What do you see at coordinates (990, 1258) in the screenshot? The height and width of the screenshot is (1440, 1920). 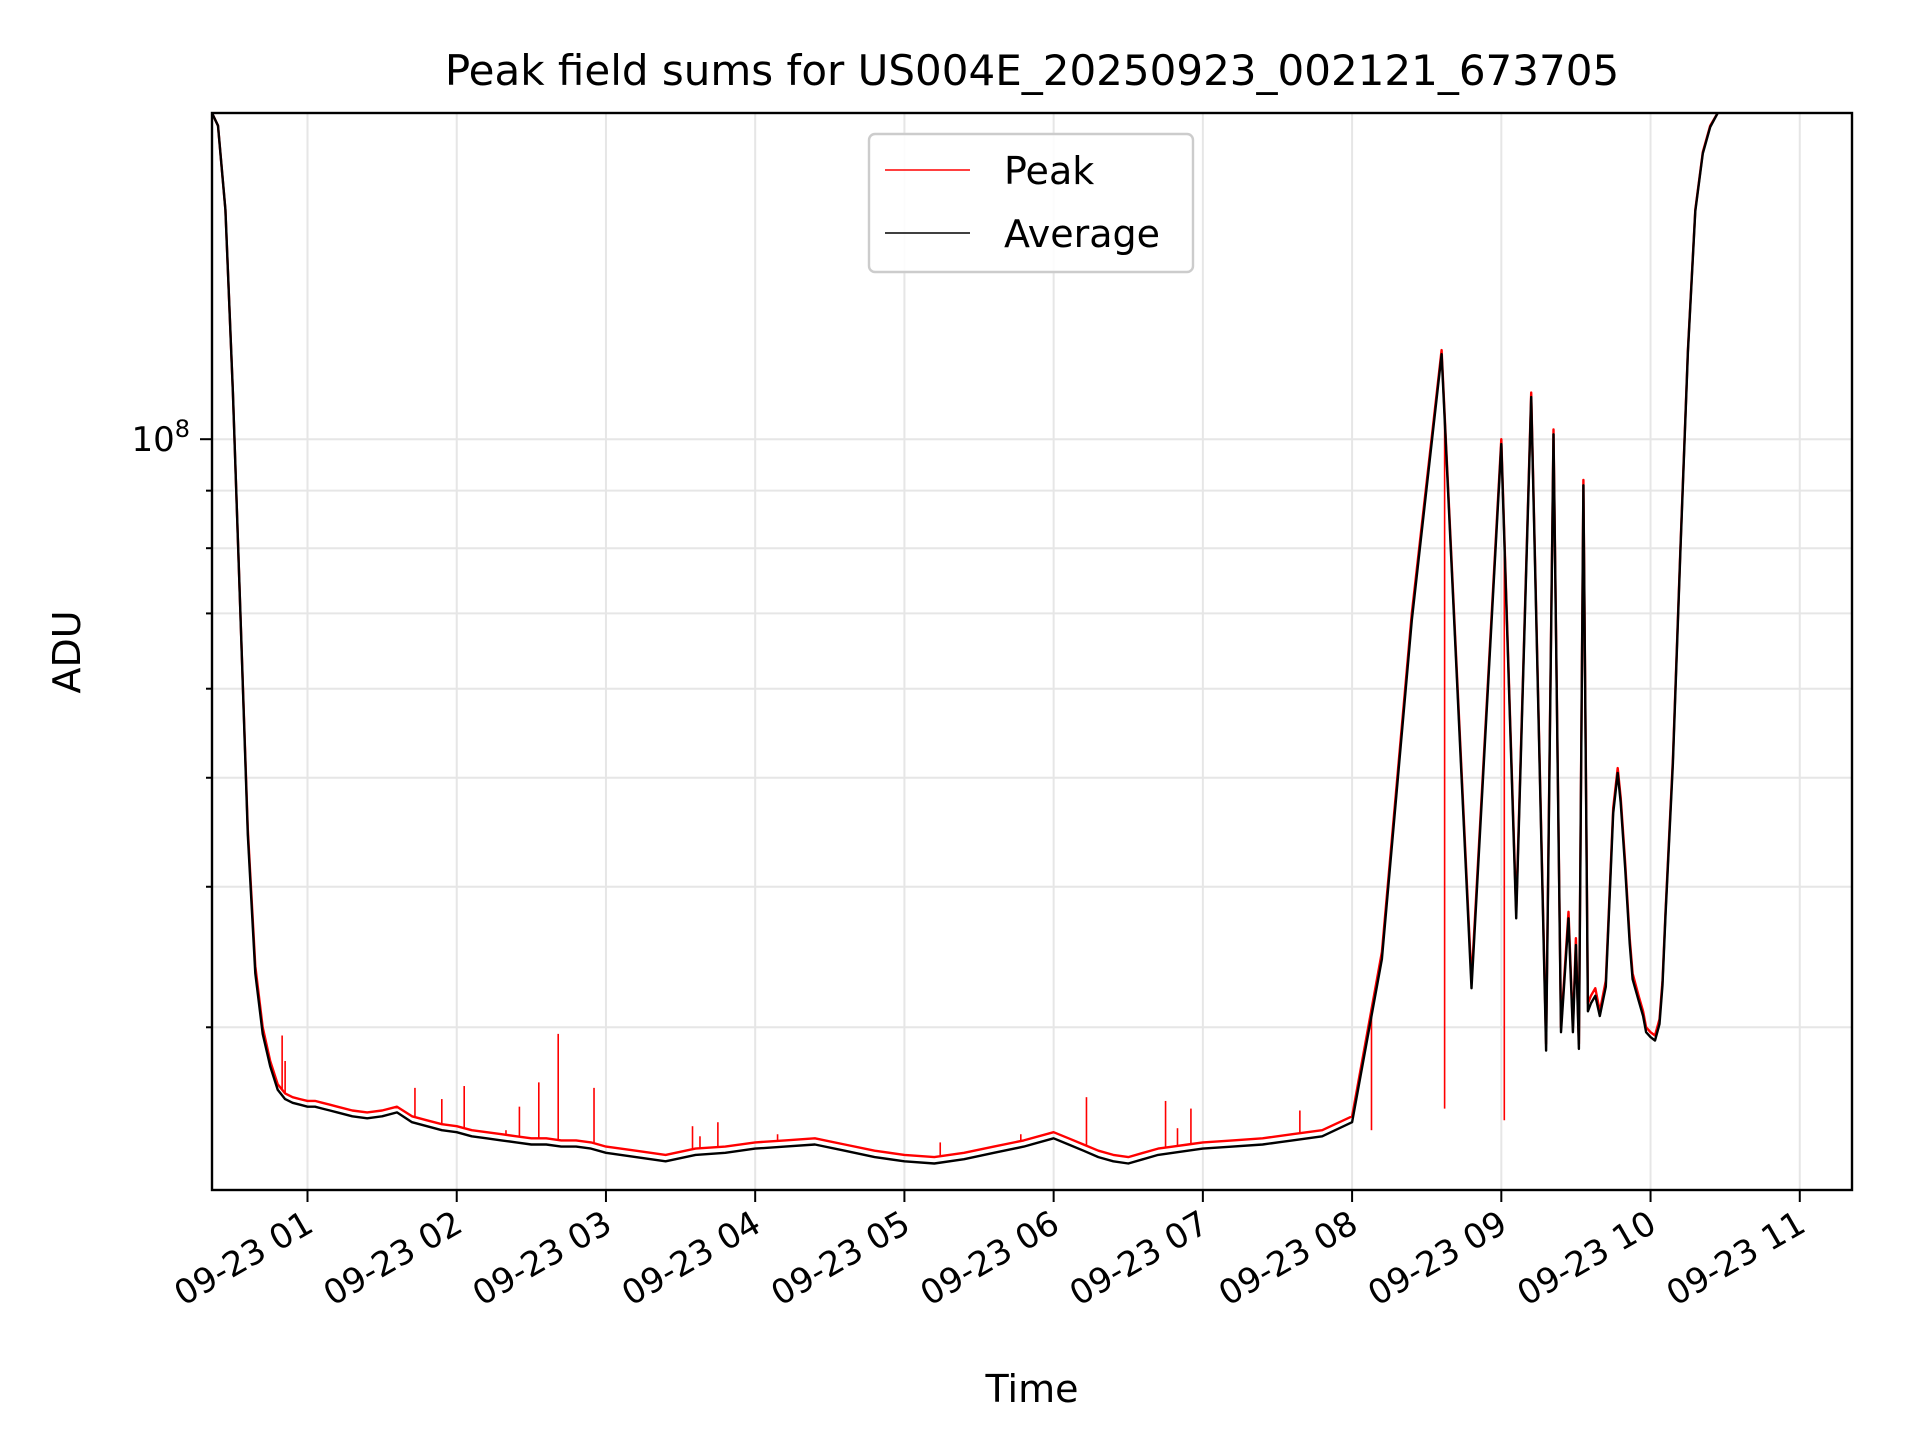 I see `x-tick-label: 09-23 06` at bounding box center [990, 1258].